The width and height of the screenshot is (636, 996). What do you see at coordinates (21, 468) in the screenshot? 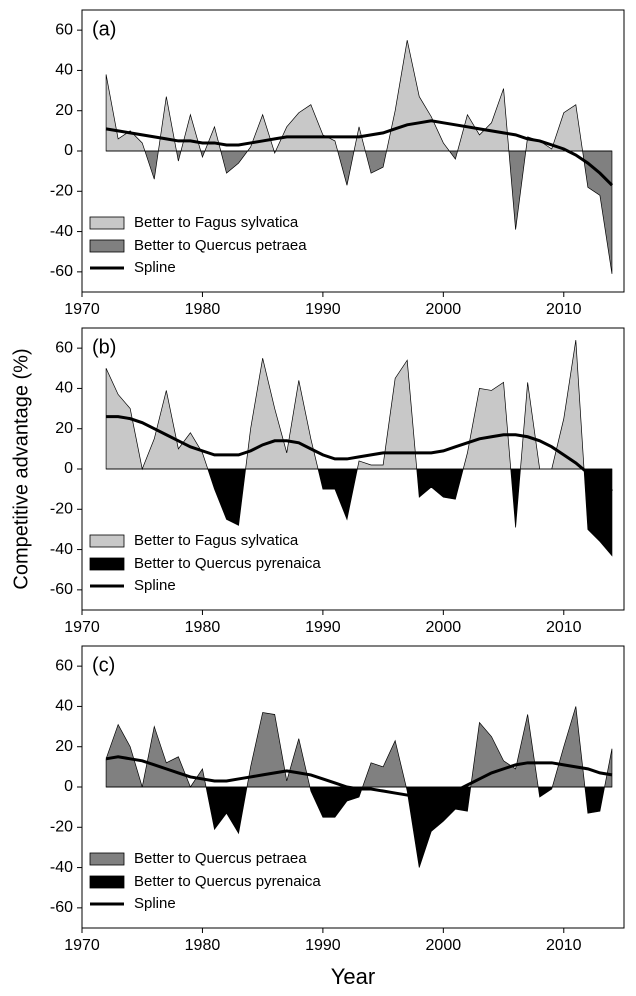
I see `y-axis-label: Competitive advantage (%)` at bounding box center [21, 468].